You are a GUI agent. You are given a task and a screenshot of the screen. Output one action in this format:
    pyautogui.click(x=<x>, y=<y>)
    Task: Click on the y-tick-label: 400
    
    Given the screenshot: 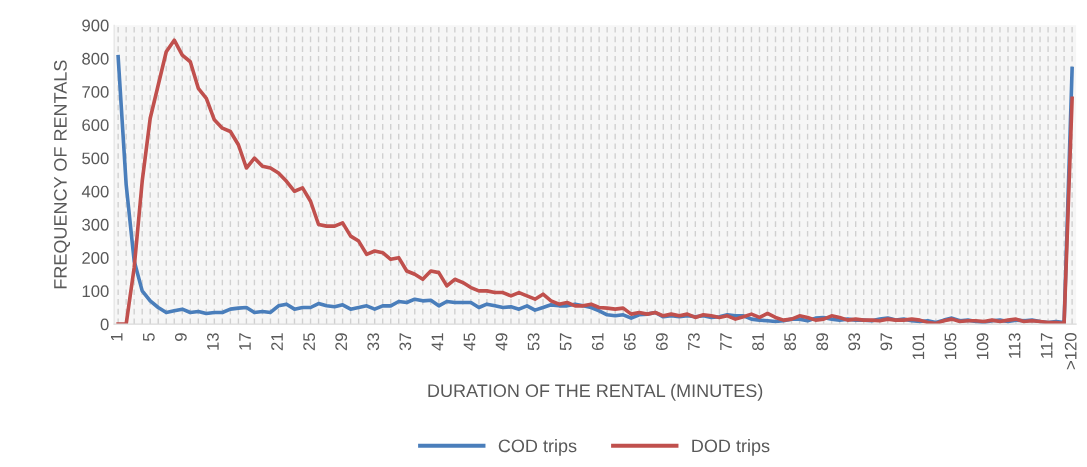 What is the action you would take?
    pyautogui.click(x=95, y=191)
    